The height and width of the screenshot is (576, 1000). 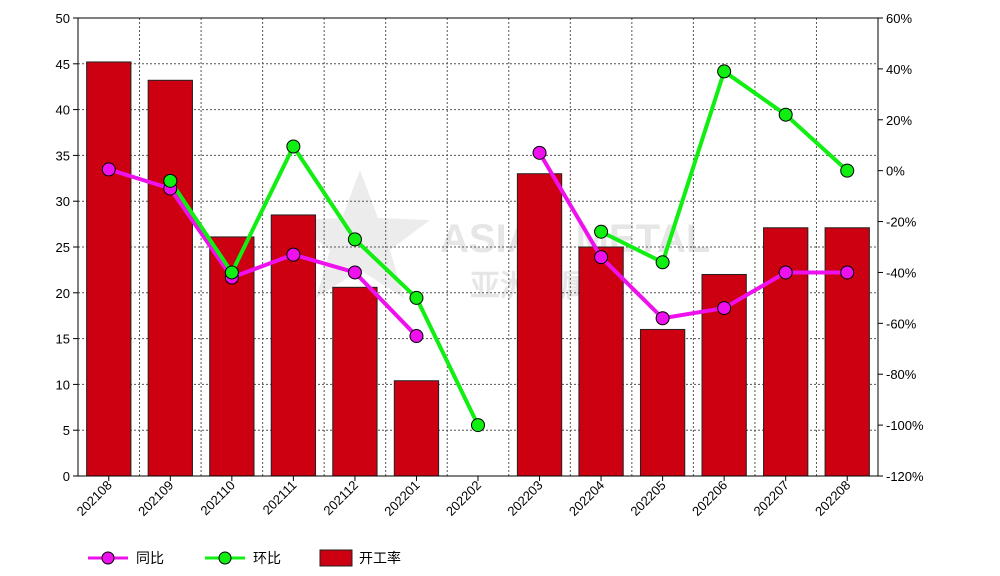 I want to click on right-tick-label: -100%, so click(x=905, y=425).